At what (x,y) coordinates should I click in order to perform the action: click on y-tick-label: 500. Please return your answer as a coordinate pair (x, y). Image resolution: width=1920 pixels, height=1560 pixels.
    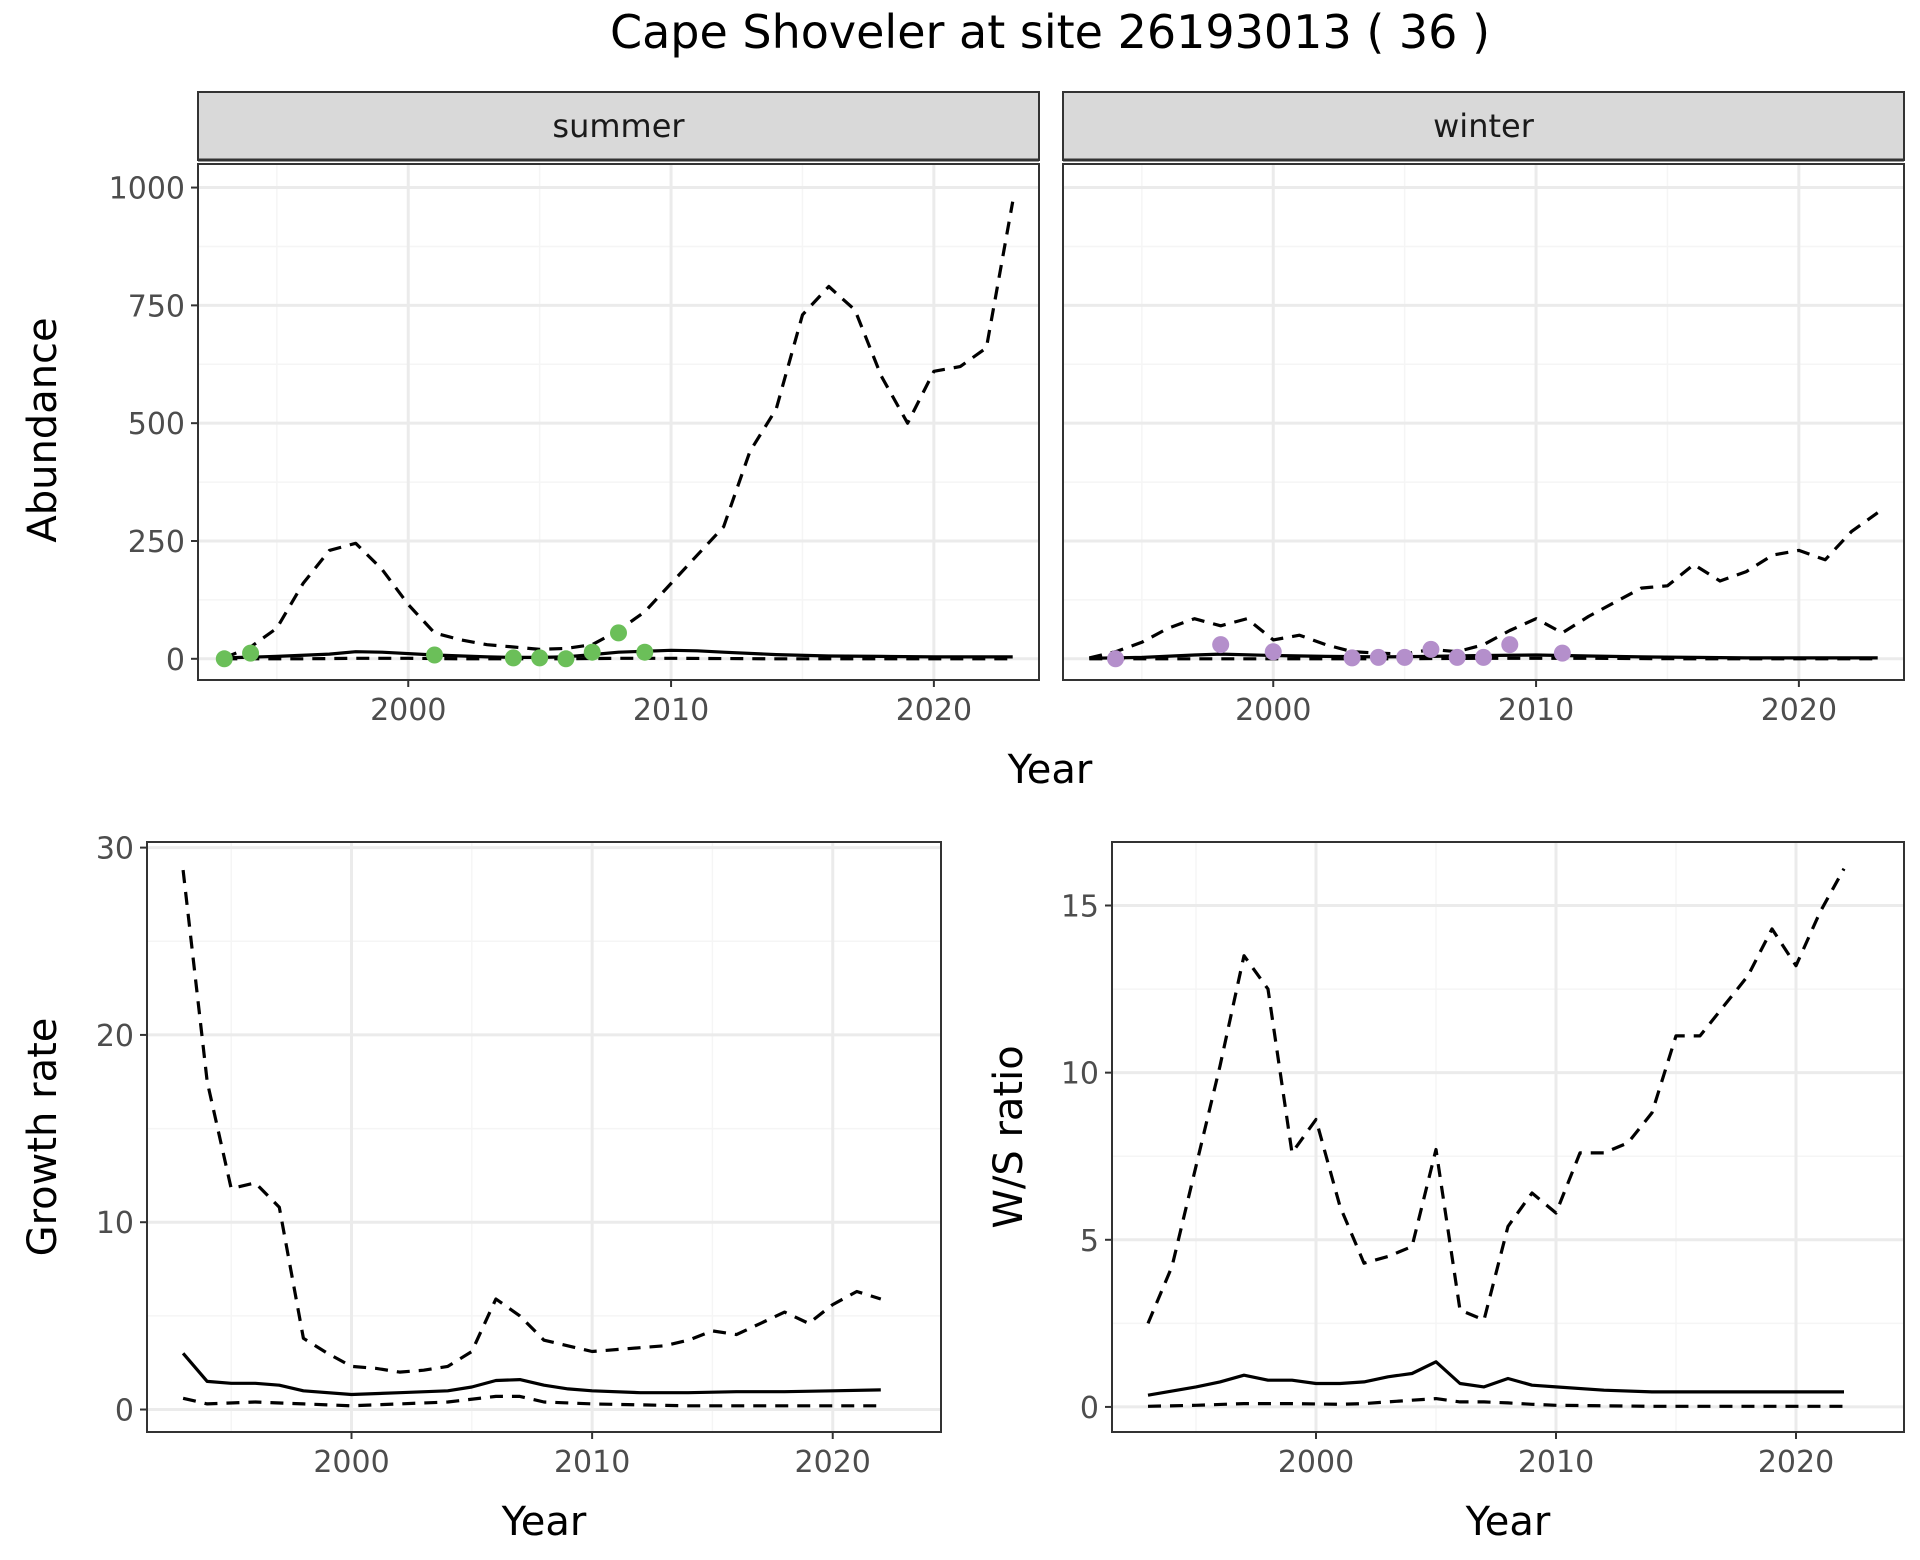
    Looking at the image, I should click on (156, 424).